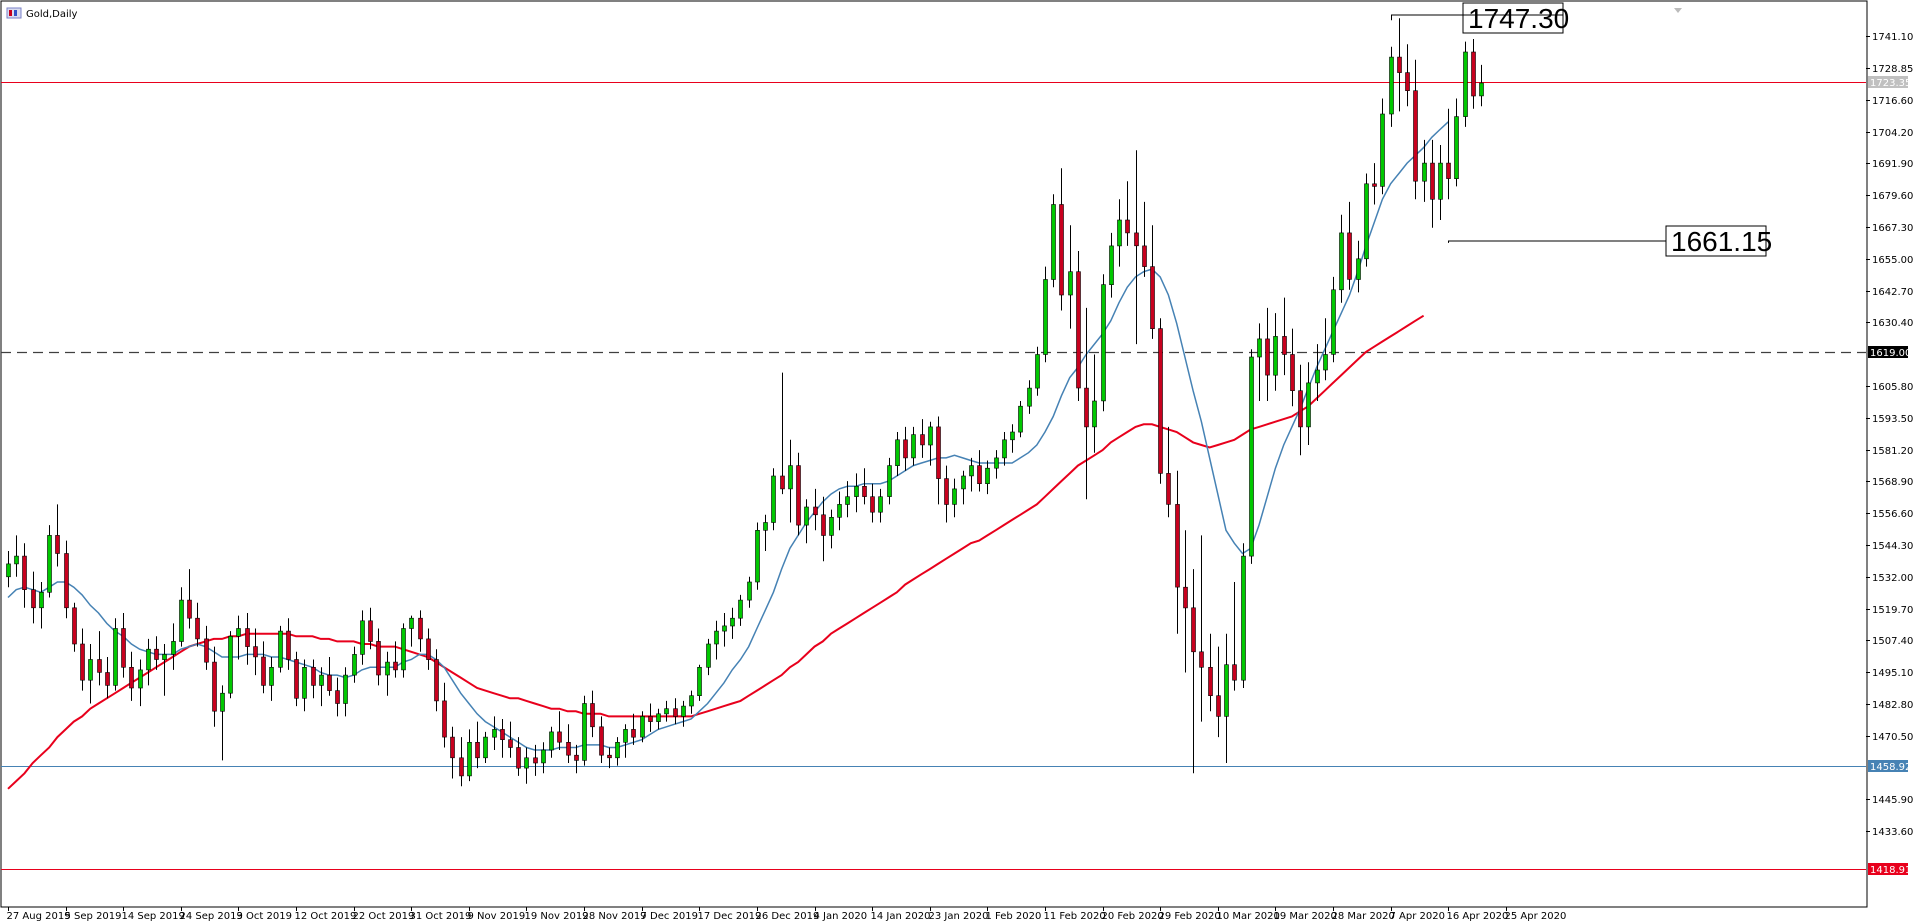 The width and height of the screenshot is (1920, 922). I want to click on y-tick-label: 1741.10, so click(1892, 37).